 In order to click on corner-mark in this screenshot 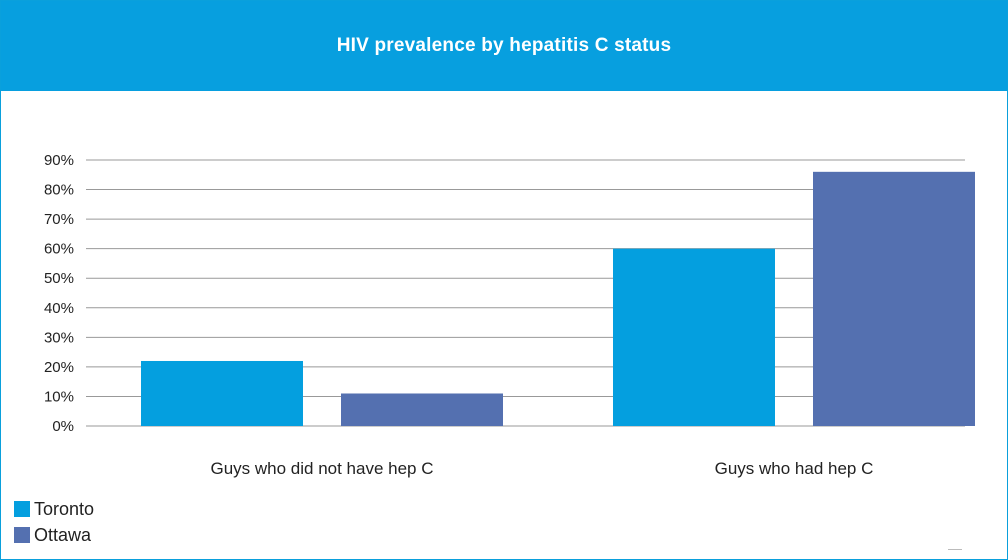, I will do `click(955, 549)`.